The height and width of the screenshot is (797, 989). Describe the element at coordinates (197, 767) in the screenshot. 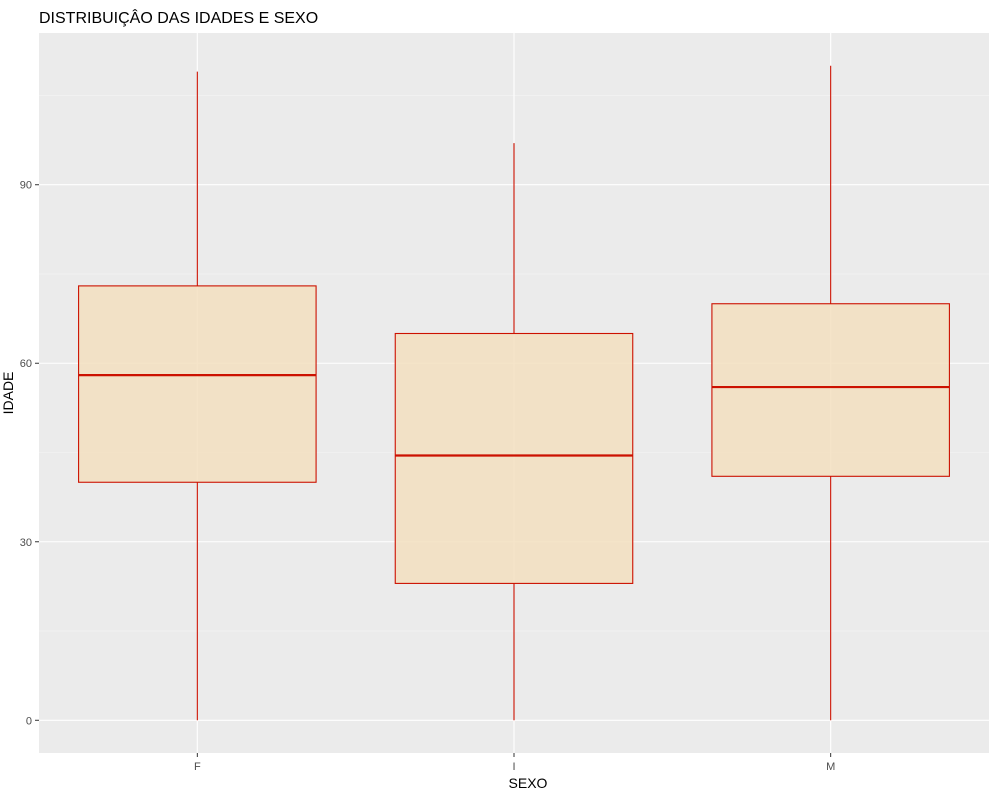

I see `x-tick-label: F` at that location.